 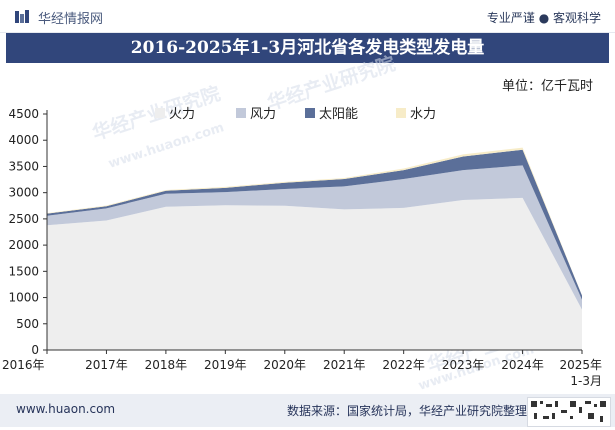 What do you see at coordinates (406, 411) in the screenshot?
I see `data-source-text: 数据来源：国家统计局，华经产业研究院整理` at bounding box center [406, 411].